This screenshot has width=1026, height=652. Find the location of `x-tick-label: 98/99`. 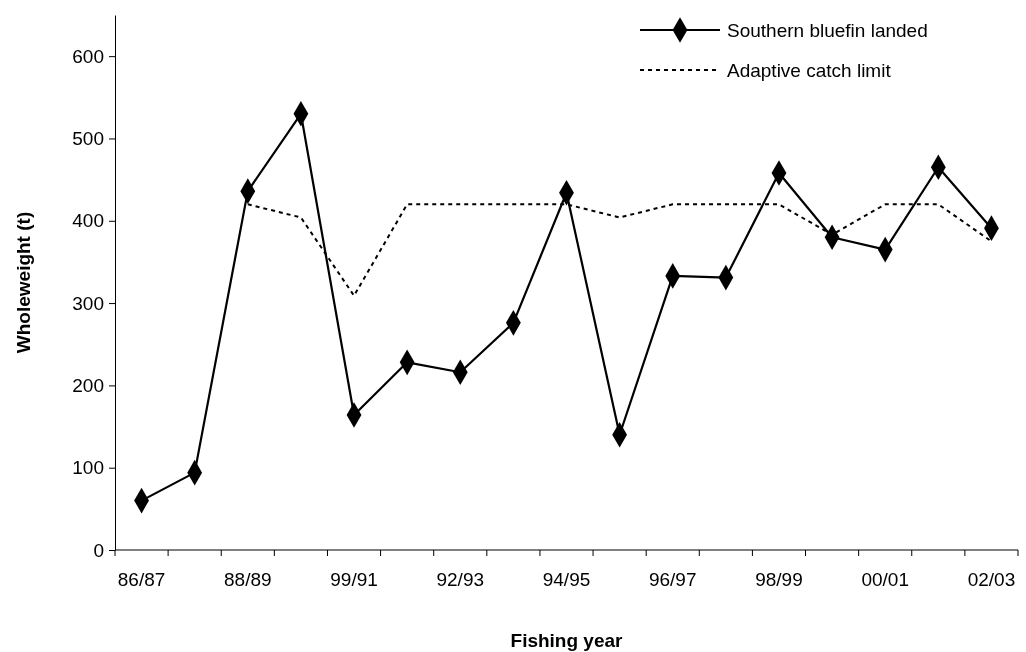

x-tick-label: 98/99 is located at coordinates (779, 579).